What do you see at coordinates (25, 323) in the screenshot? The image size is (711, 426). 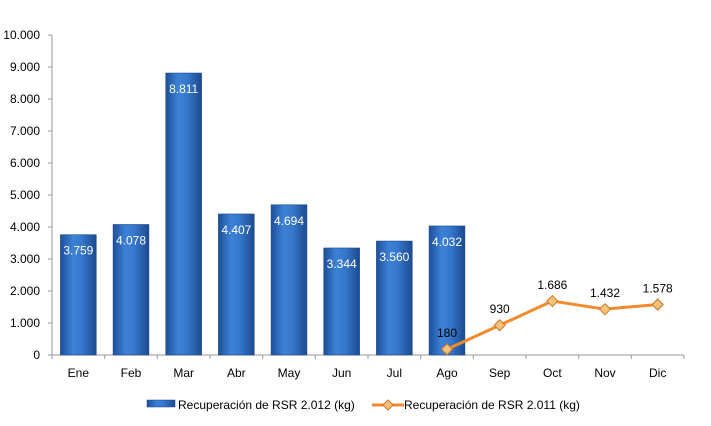 I see `y-tick-label: 1.000` at bounding box center [25, 323].